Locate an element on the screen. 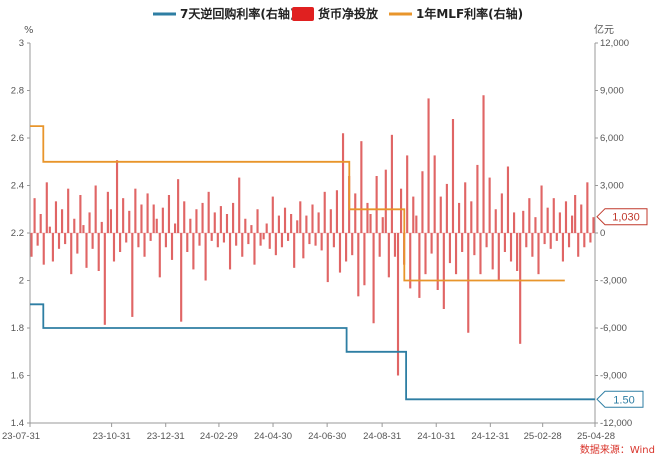  left-axis-ticks: 3 2.8 2.6 2.4 2.2 2 1.8 1.6 1.4 is located at coordinates (20, 233).